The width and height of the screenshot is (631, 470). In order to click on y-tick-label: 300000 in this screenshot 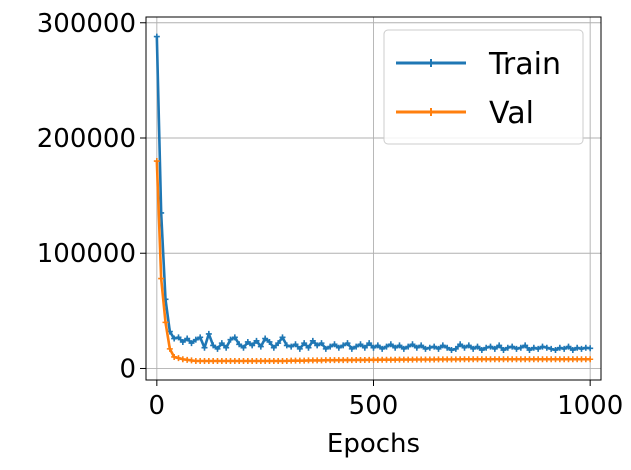, I will do `click(86, 24)`.